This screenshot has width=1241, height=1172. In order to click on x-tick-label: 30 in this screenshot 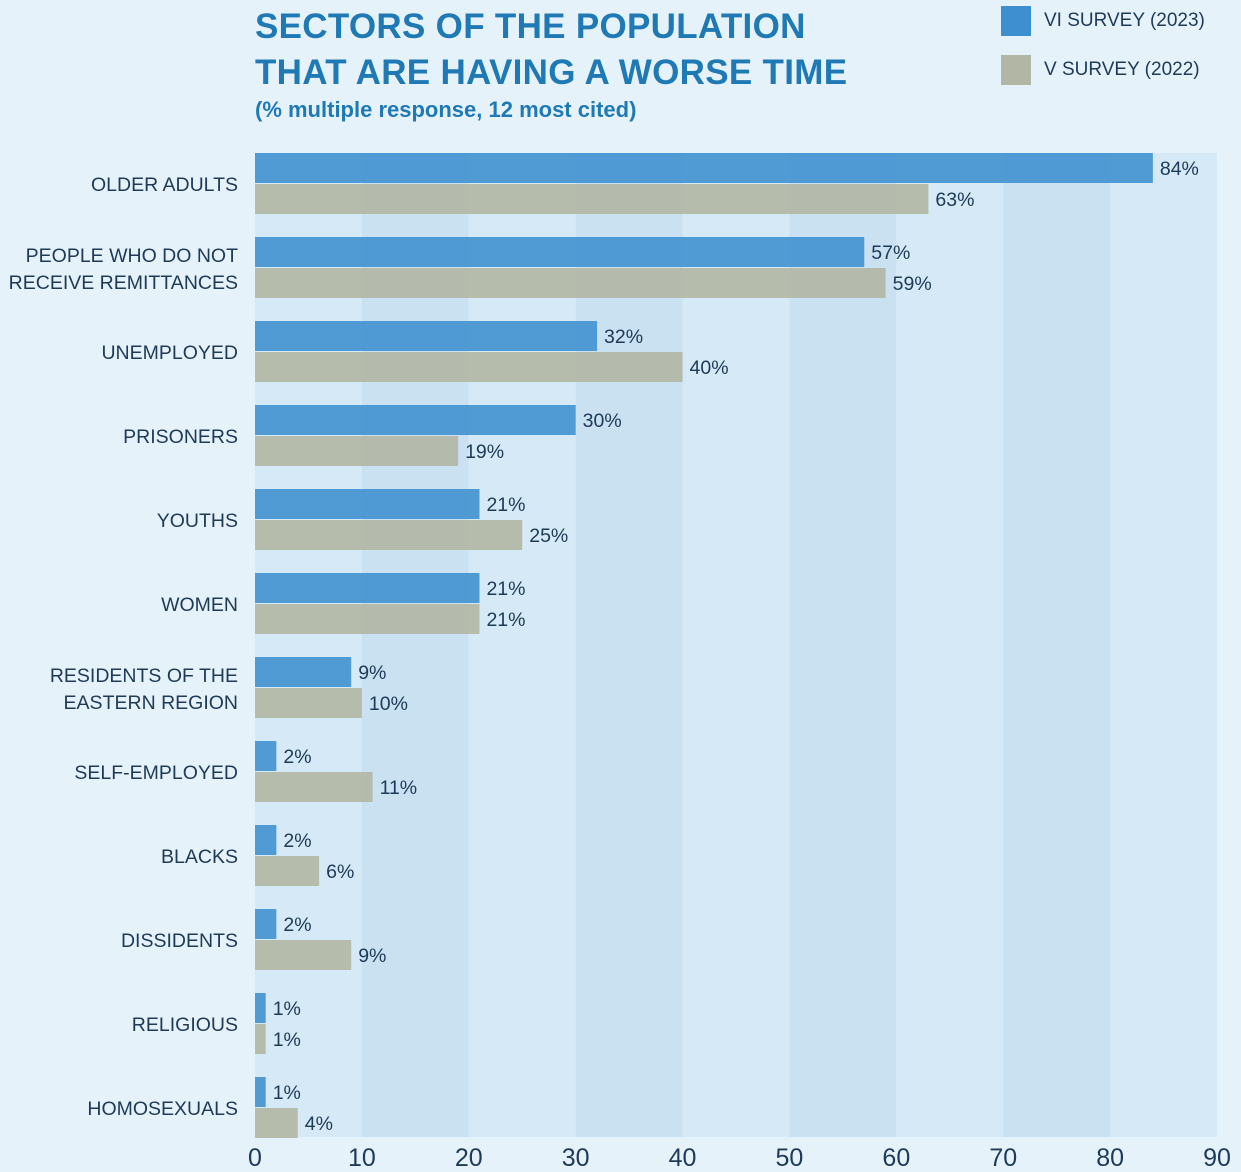, I will do `click(576, 1158)`.